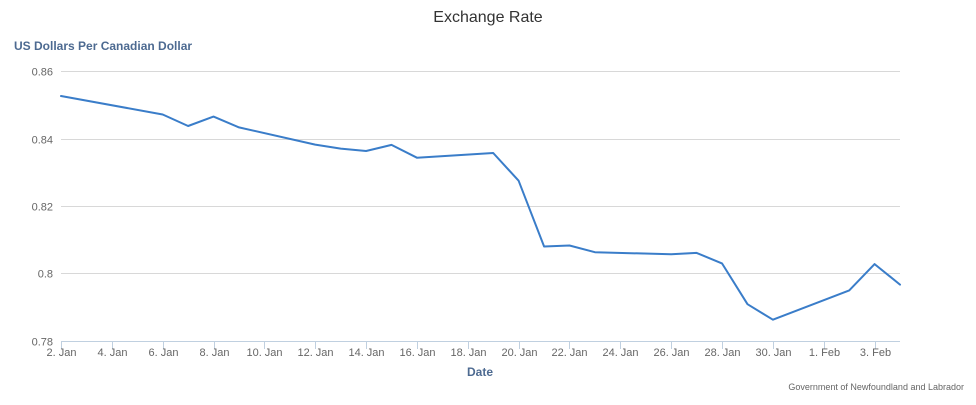 Image resolution: width=976 pixels, height=405 pixels. What do you see at coordinates (42, 141) in the screenshot?
I see `y-tick-label: 0.84` at bounding box center [42, 141].